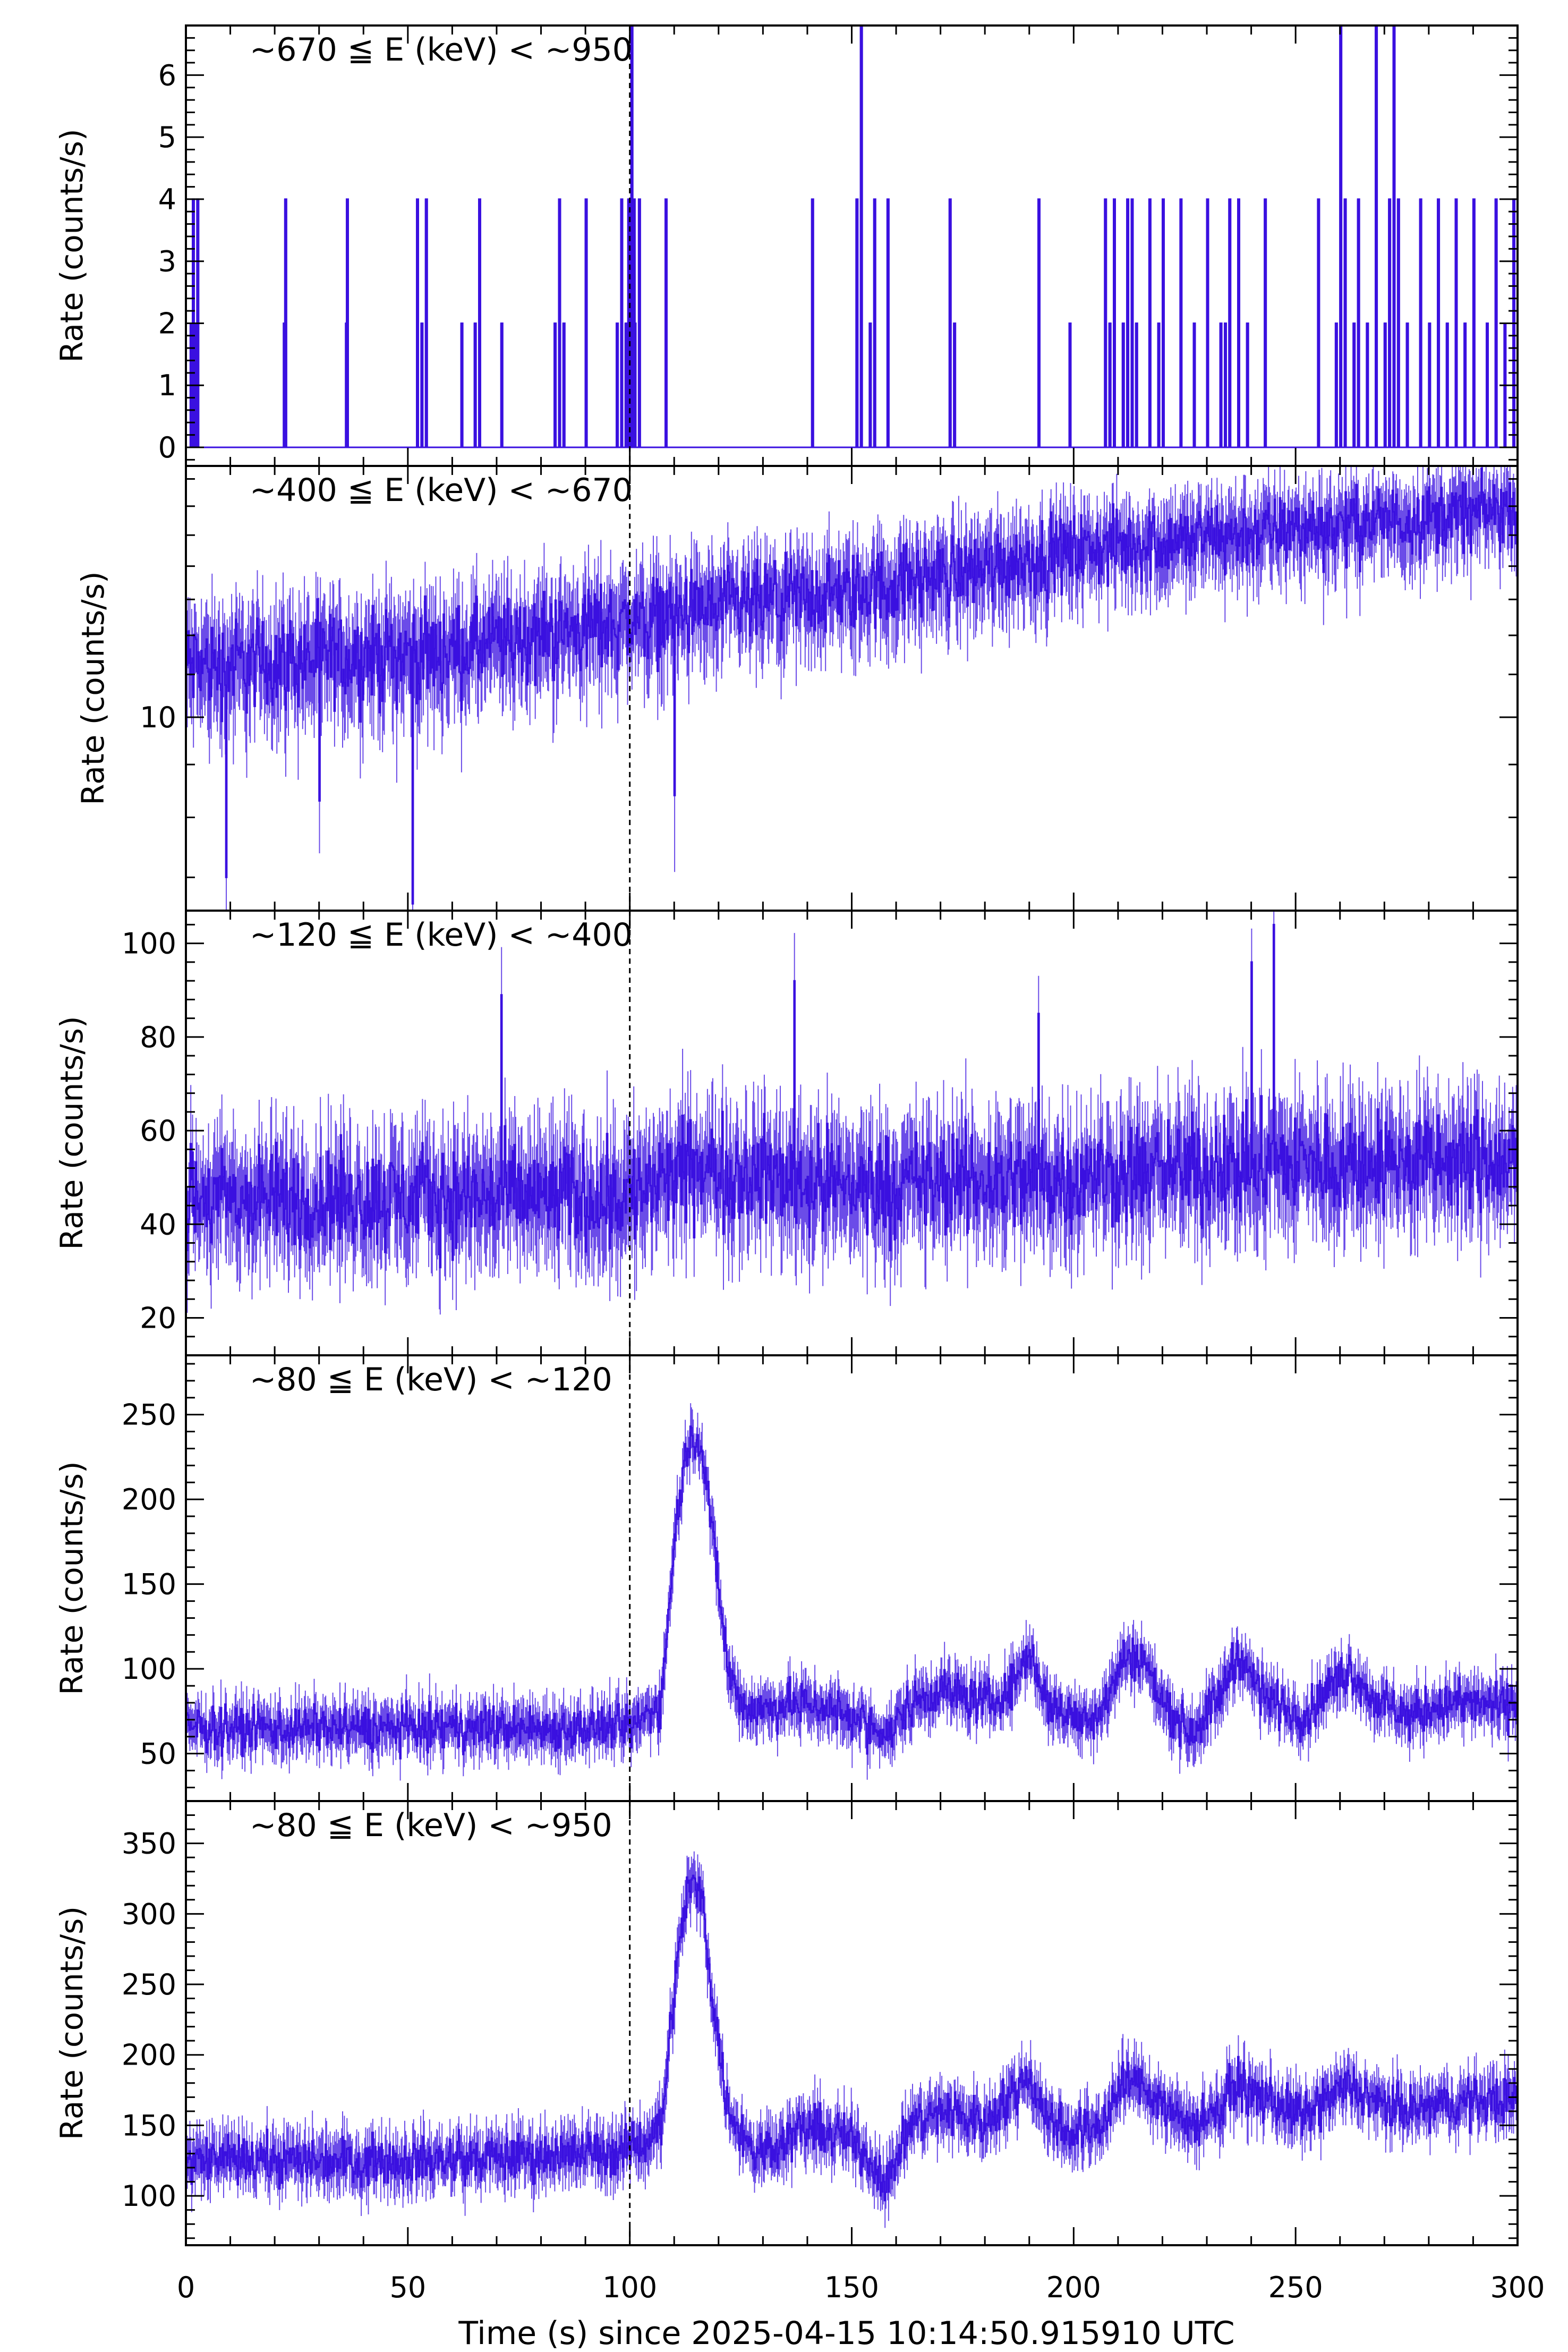 This screenshot has width=1568, height=2352. Describe the element at coordinates (167, 138) in the screenshot. I see `y-tick-label: 5` at that location.